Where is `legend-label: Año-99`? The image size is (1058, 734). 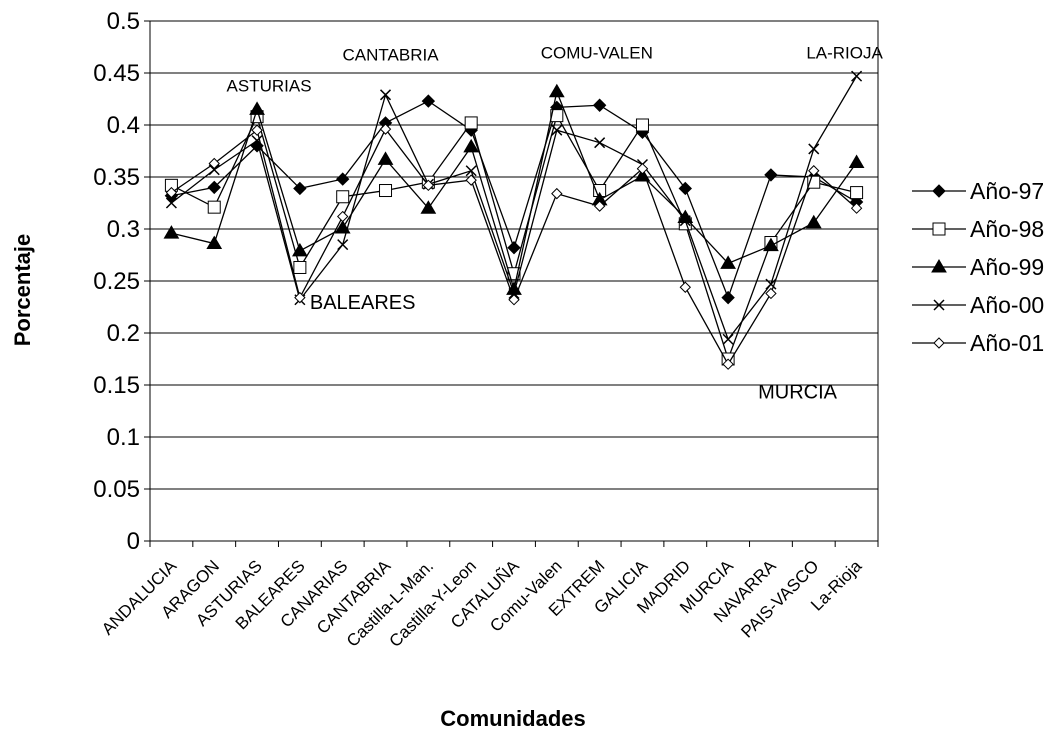
legend-label: Año-99 is located at coordinates (1007, 267).